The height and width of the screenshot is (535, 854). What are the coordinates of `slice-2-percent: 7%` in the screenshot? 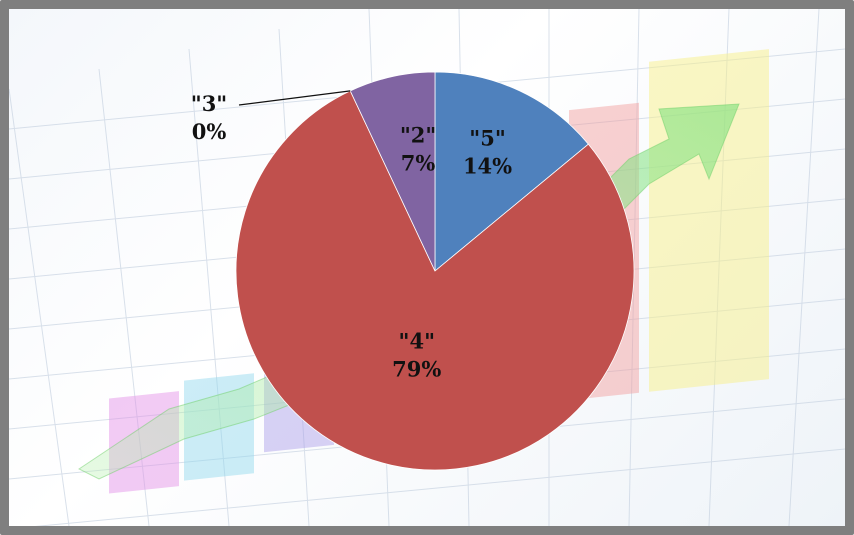 It's located at (418, 163).